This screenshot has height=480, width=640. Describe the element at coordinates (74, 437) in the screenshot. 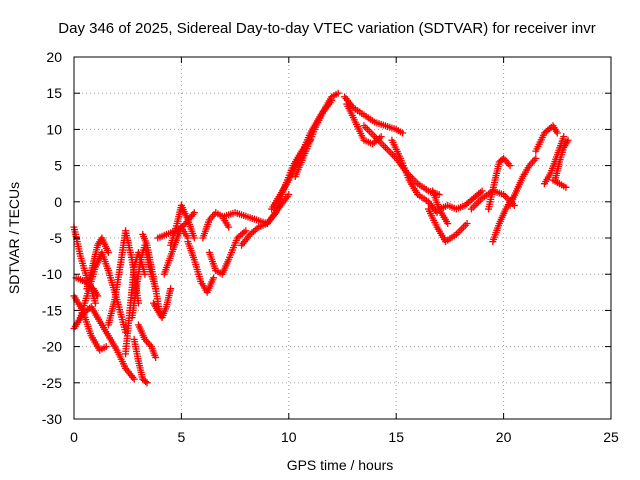

I see `x-tick-label: 0` at that location.